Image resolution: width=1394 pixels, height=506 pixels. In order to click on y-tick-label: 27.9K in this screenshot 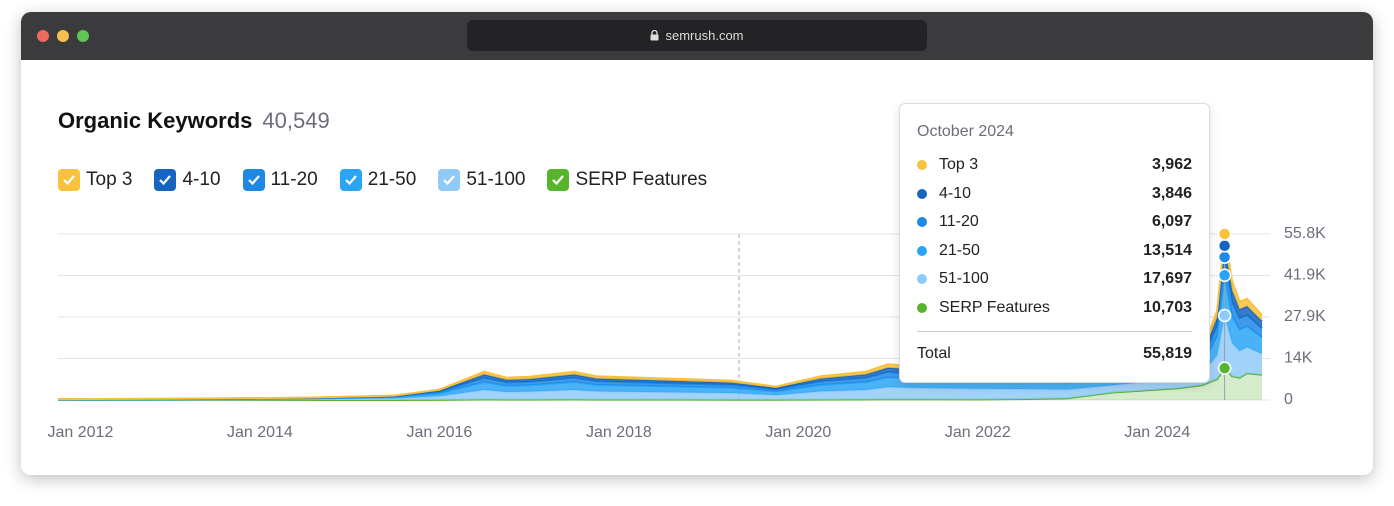, I will do `click(1305, 316)`.